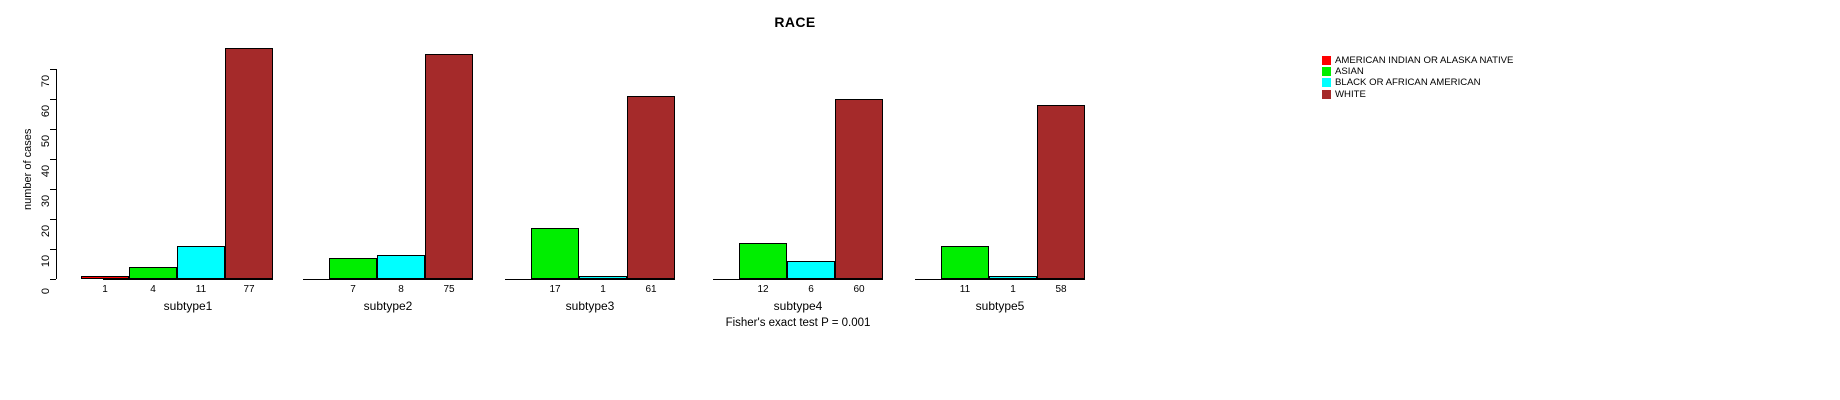  What do you see at coordinates (763, 289) in the screenshot?
I see `bar-value-label: 12` at bounding box center [763, 289].